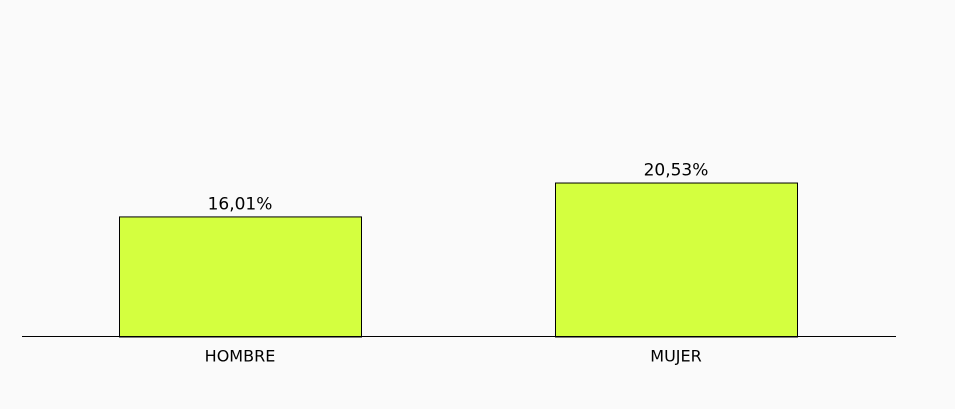 The height and width of the screenshot is (414, 955). I want to click on category-label-mujer: MUJER, so click(675, 356).